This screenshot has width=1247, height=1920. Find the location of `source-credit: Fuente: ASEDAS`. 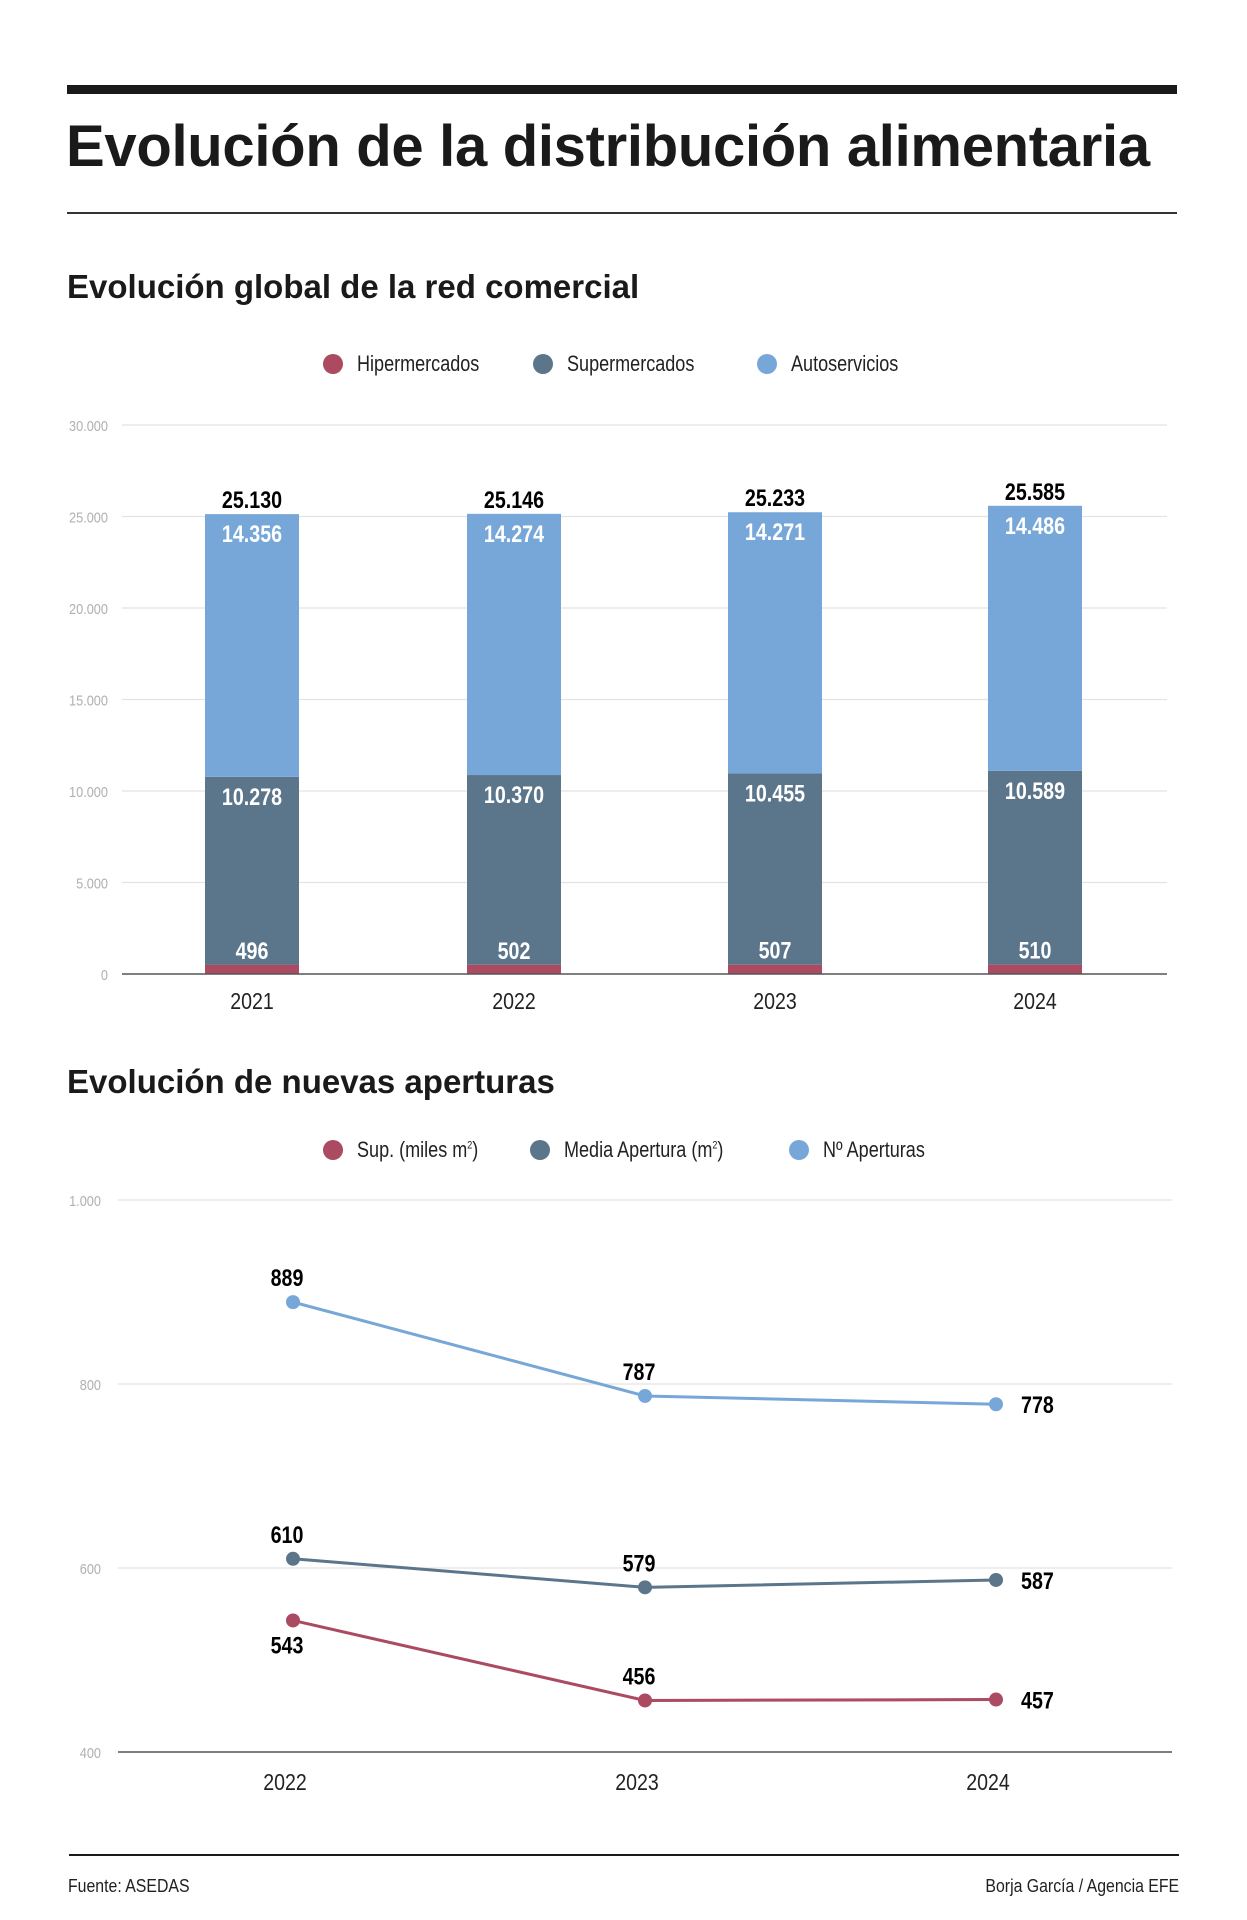

source-credit: Fuente: ASEDAS is located at coordinates (129, 1886).